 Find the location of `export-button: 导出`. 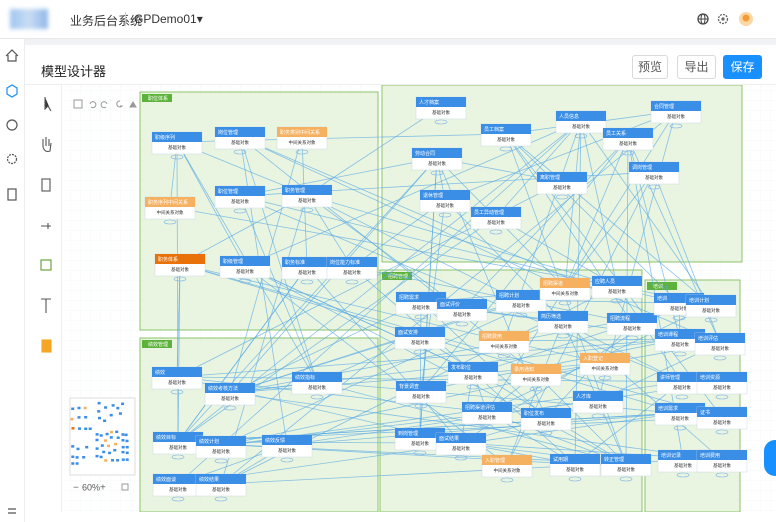

export-button: 导出 is located at coordinates (696, 67).